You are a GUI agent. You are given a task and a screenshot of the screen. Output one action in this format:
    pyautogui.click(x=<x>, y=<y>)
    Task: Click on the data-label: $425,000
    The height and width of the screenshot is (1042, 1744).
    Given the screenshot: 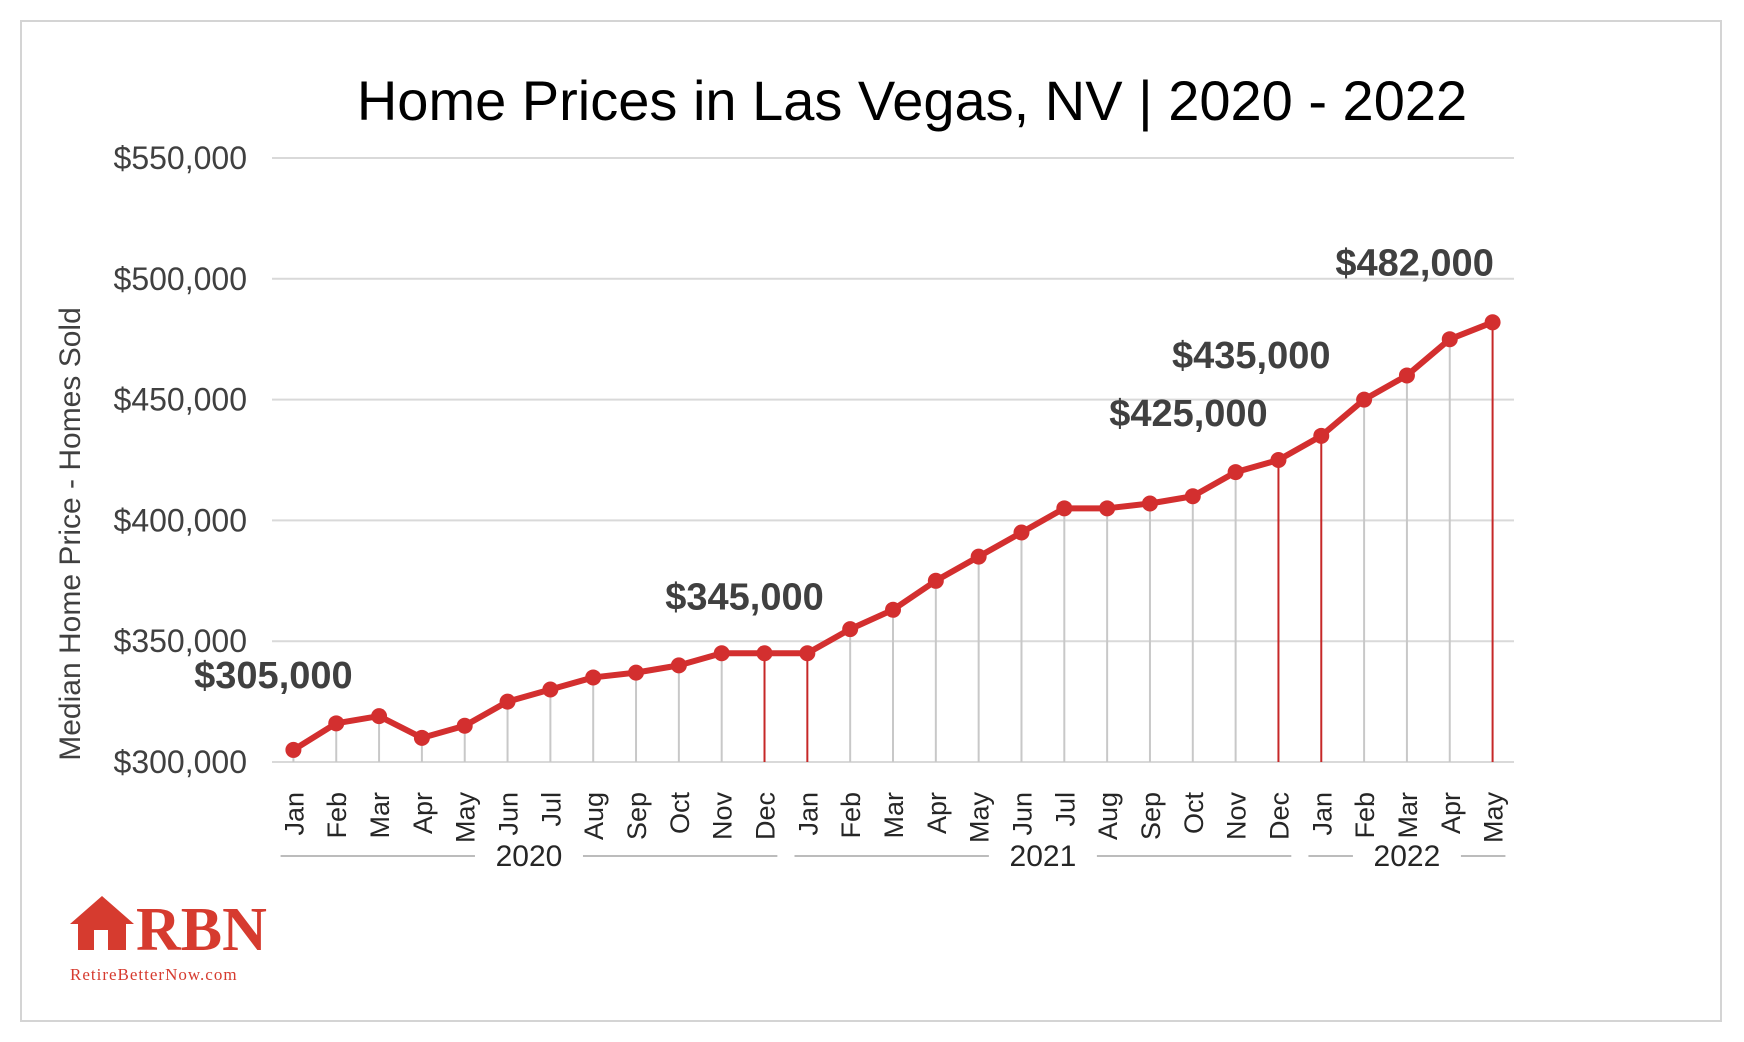 What is the action you would take?
    pyautogui.click(x=1188, y=414)
    